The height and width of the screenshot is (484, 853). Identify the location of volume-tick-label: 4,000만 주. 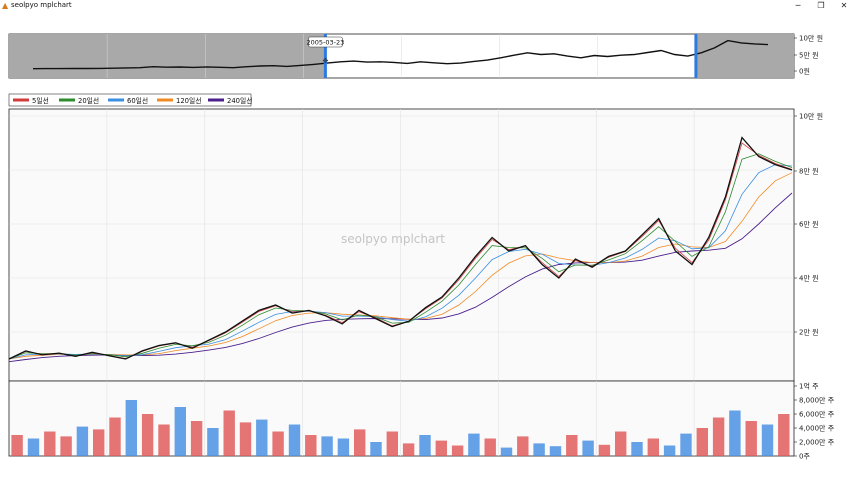
(817, 428).